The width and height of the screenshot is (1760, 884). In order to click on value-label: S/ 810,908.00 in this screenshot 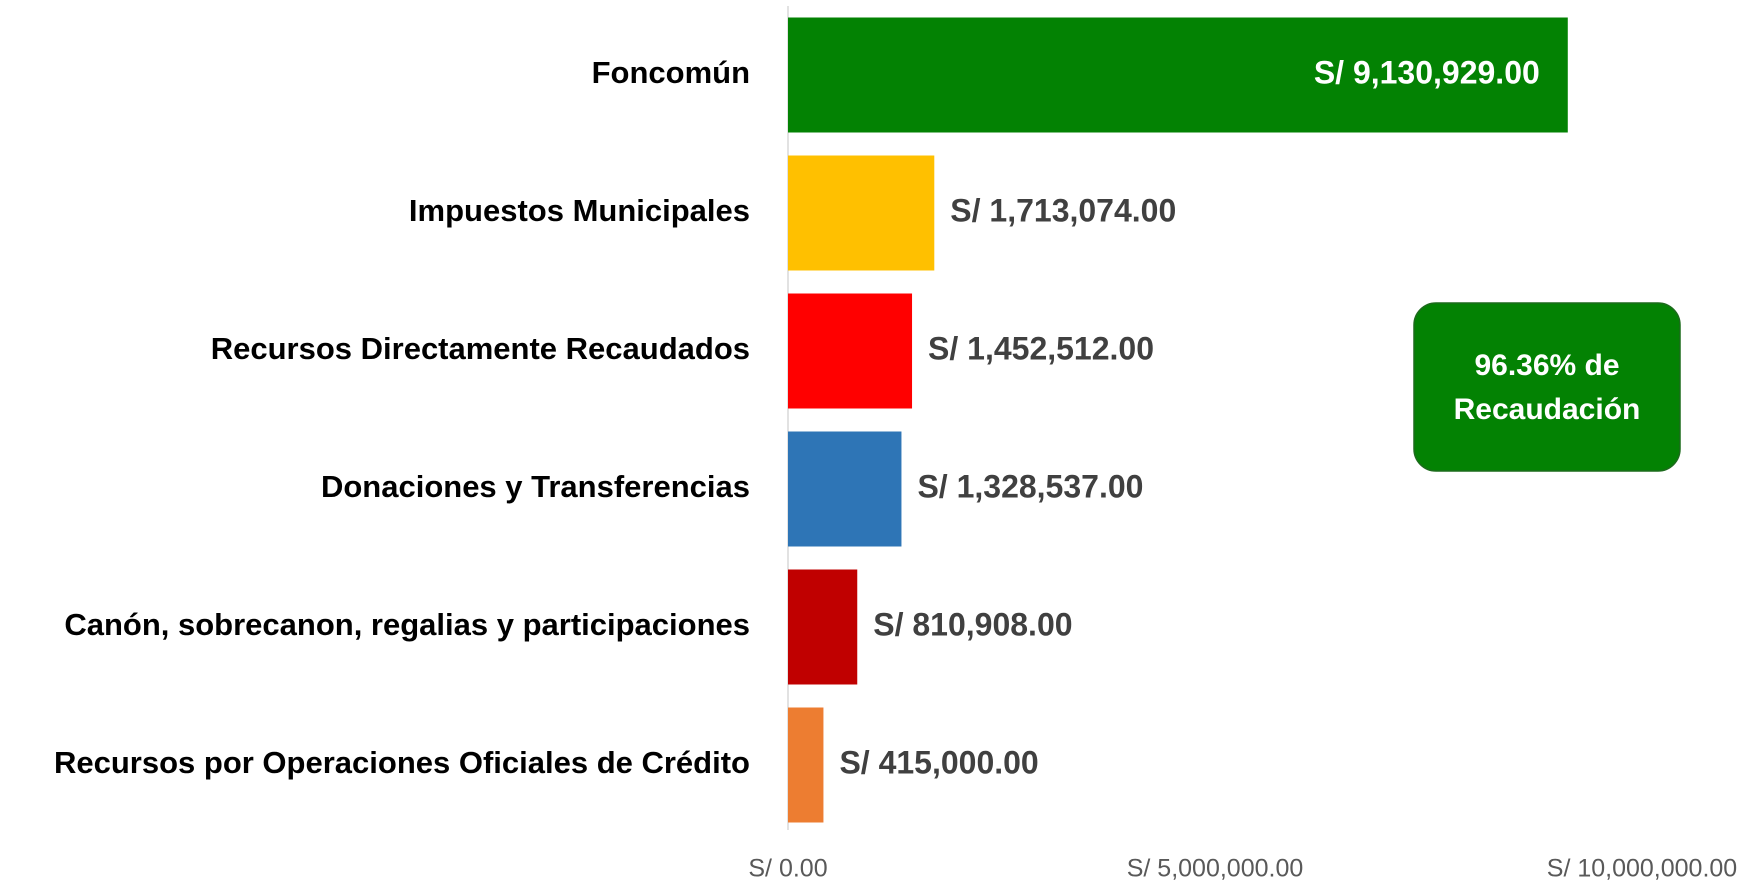, I will do `click(972, 624)`.